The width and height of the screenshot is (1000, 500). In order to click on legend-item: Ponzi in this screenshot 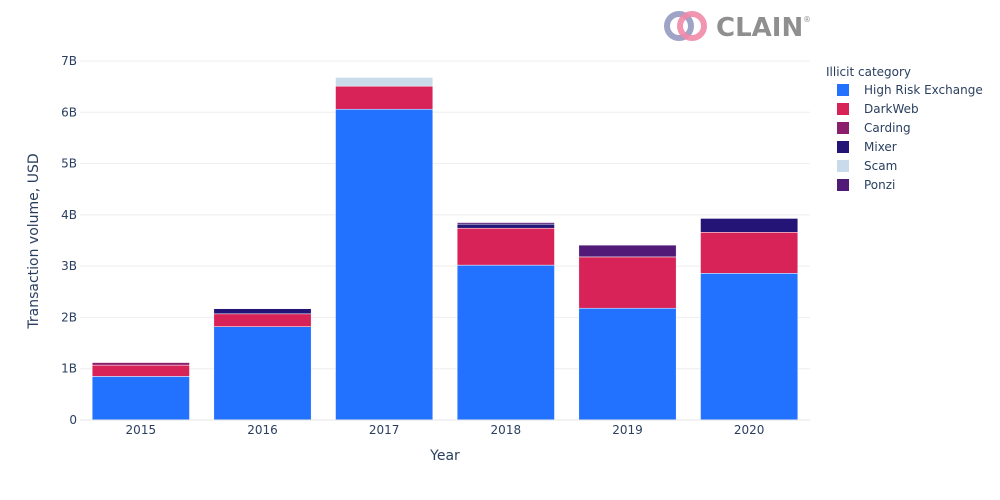, I will do `click(866, 185)`.